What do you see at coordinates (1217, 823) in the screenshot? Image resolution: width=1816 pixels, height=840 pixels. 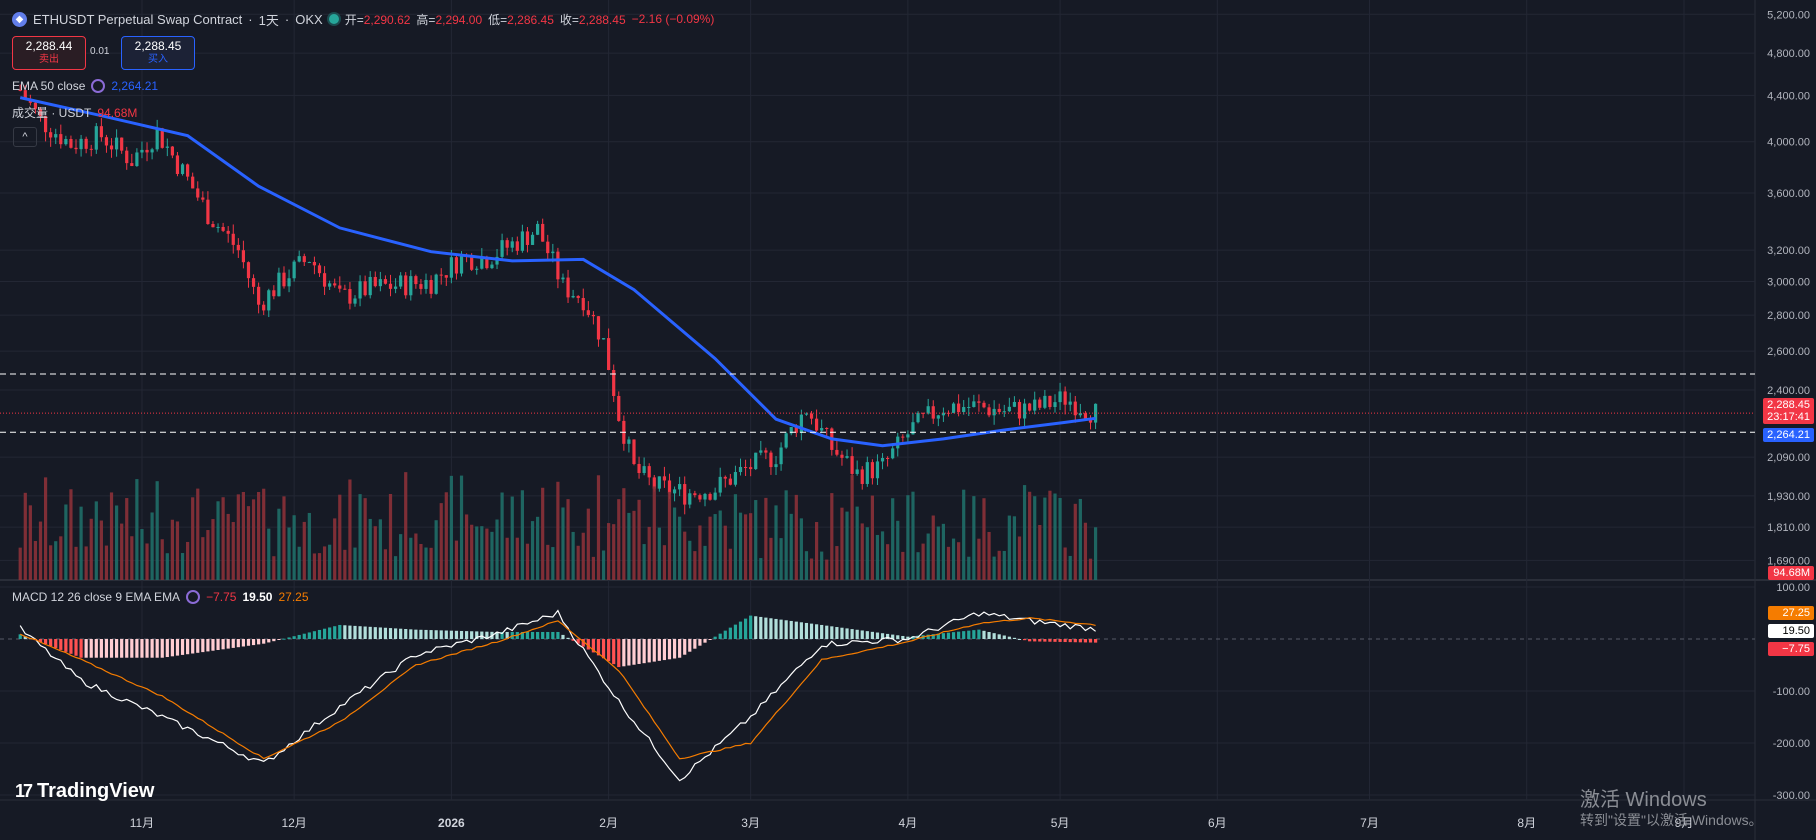 I see `x-tick-label: 6月` at bounding box center [1217, 823].